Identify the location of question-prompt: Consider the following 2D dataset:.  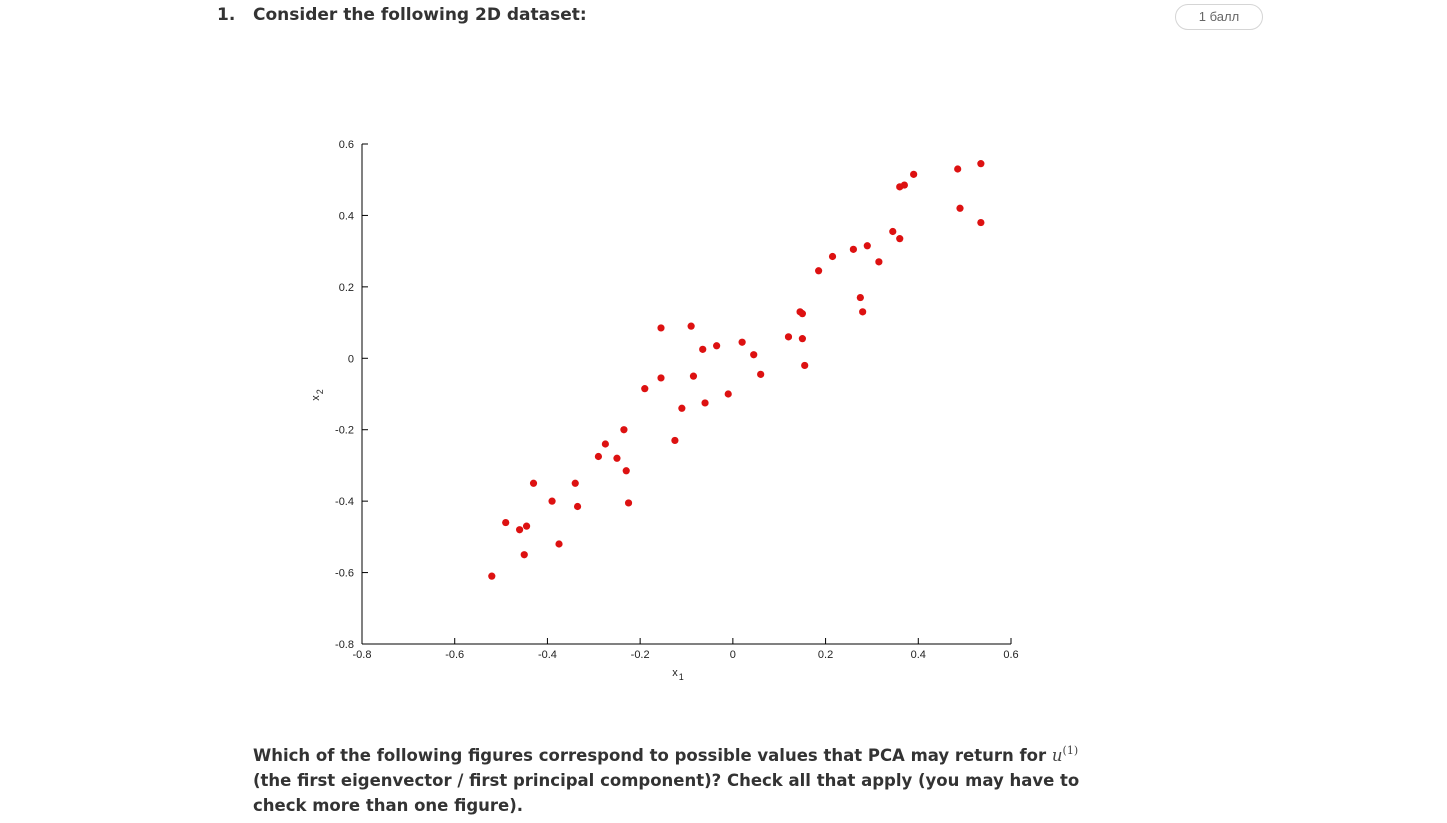
(420, 15).